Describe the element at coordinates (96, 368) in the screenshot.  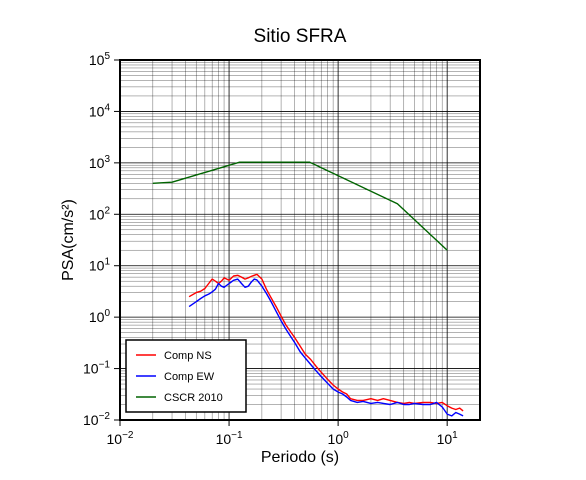
I see `y-tick-label: 10⁻¹` at that location.